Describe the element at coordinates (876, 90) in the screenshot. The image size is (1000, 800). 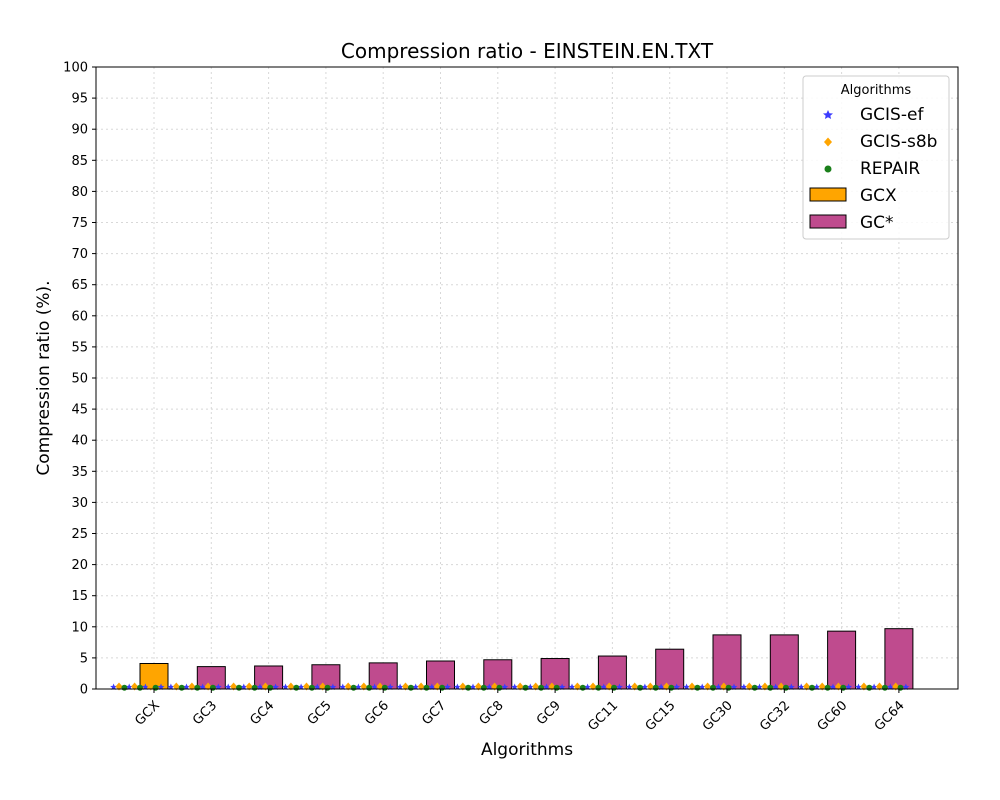
I see `legend-title: Algorithms` at that location.